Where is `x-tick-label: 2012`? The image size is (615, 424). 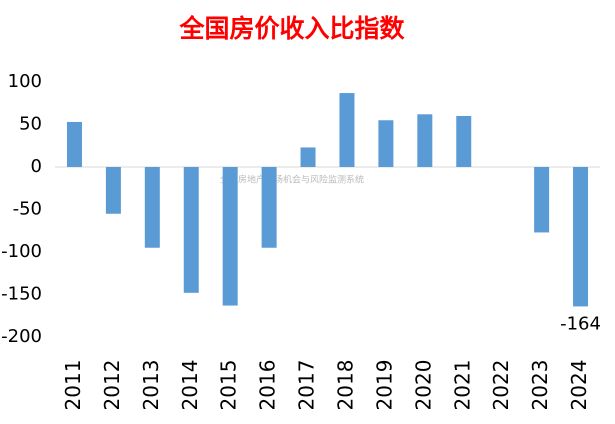
x-tick-label: 2012 is located at coordinates (112, 385).